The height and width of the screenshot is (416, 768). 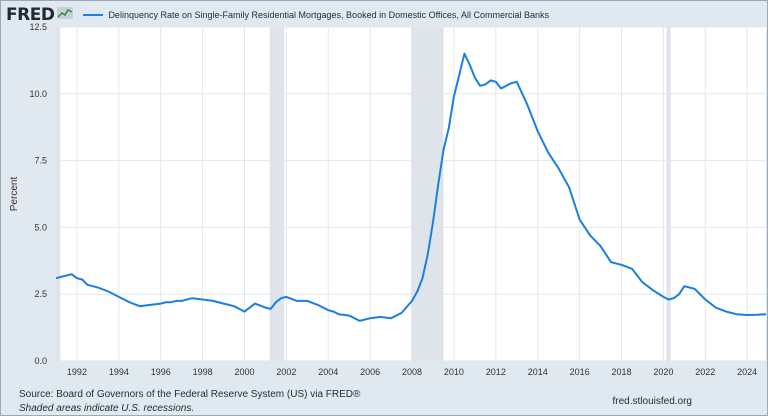 What do you see at coordinates (580, 372) in the screenshot?
I see `x-tick-label: 2016` at bounding box center [580, 372].